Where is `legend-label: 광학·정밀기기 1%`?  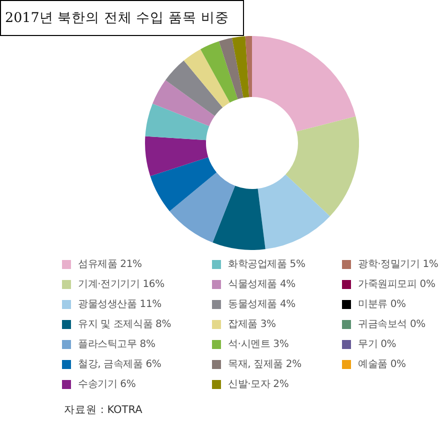 legend-label: 광학·정밀기기 1% is located at coordinates (398, 264).